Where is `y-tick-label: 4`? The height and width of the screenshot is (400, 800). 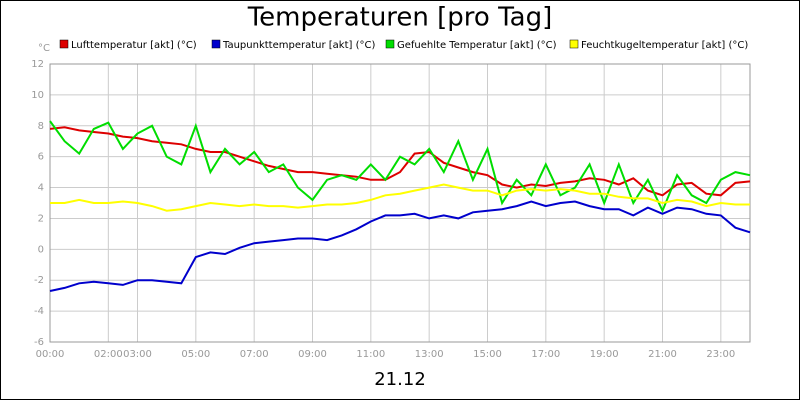
y-tick-label: 4 is located at coordinates (41, 188).